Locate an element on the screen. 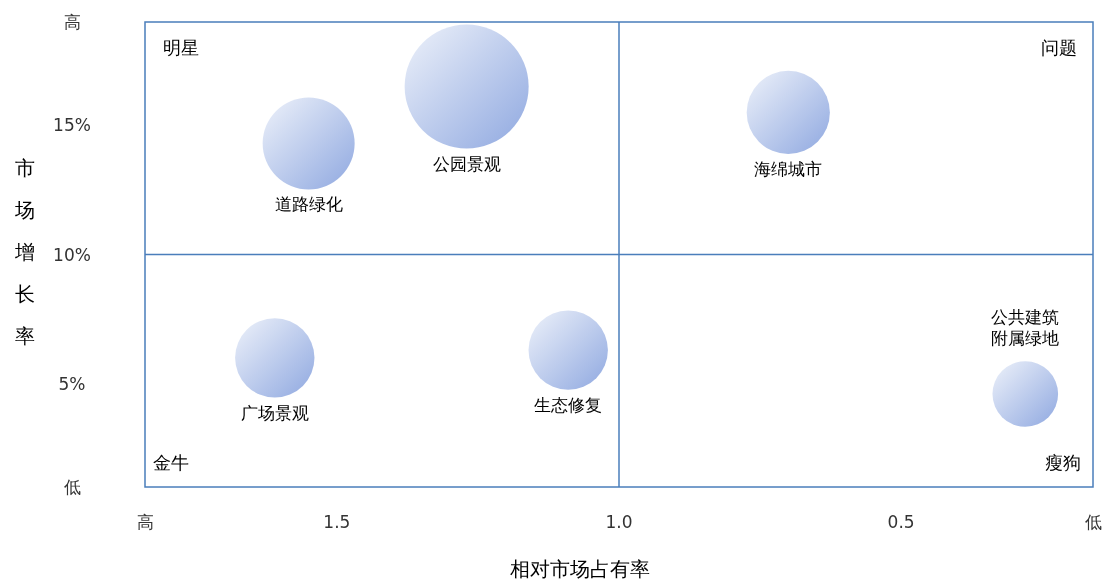 The width and height of the screenshot is (1113, 584). y-axis-title: 市场增长率 is located at coordinates (24, 252).